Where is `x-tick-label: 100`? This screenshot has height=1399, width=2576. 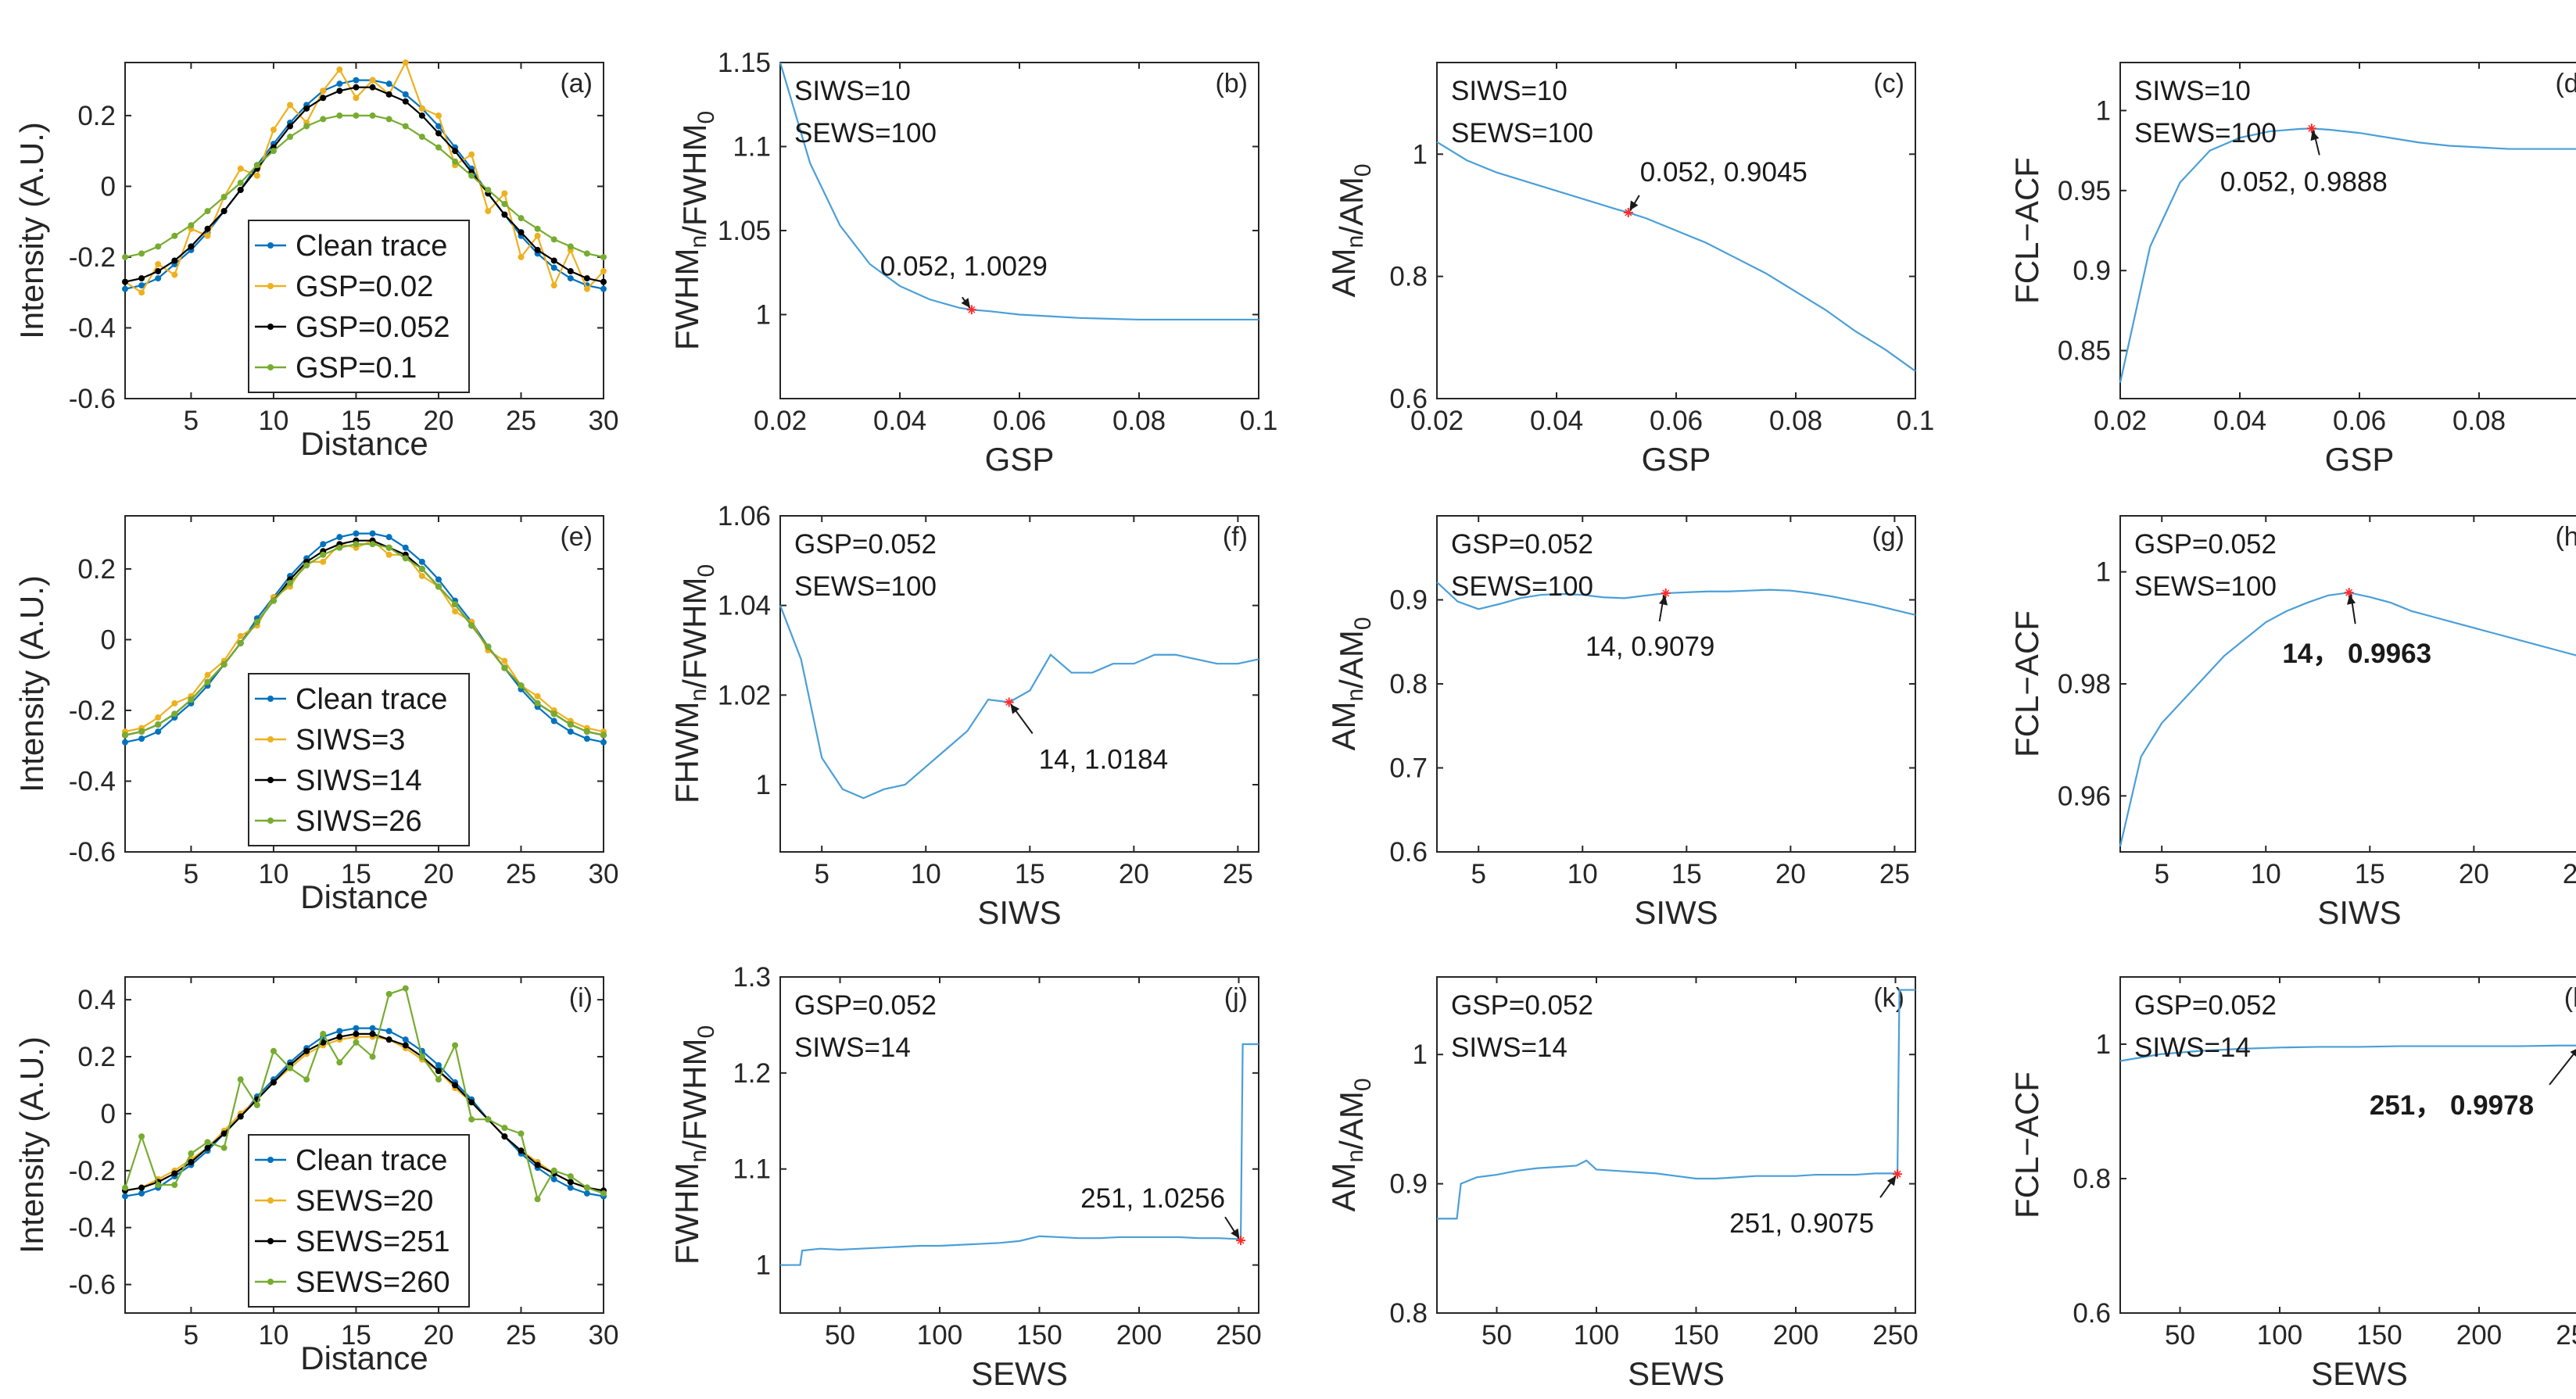 x-tick-label: 100 is located at coordinates (2279, 1335).